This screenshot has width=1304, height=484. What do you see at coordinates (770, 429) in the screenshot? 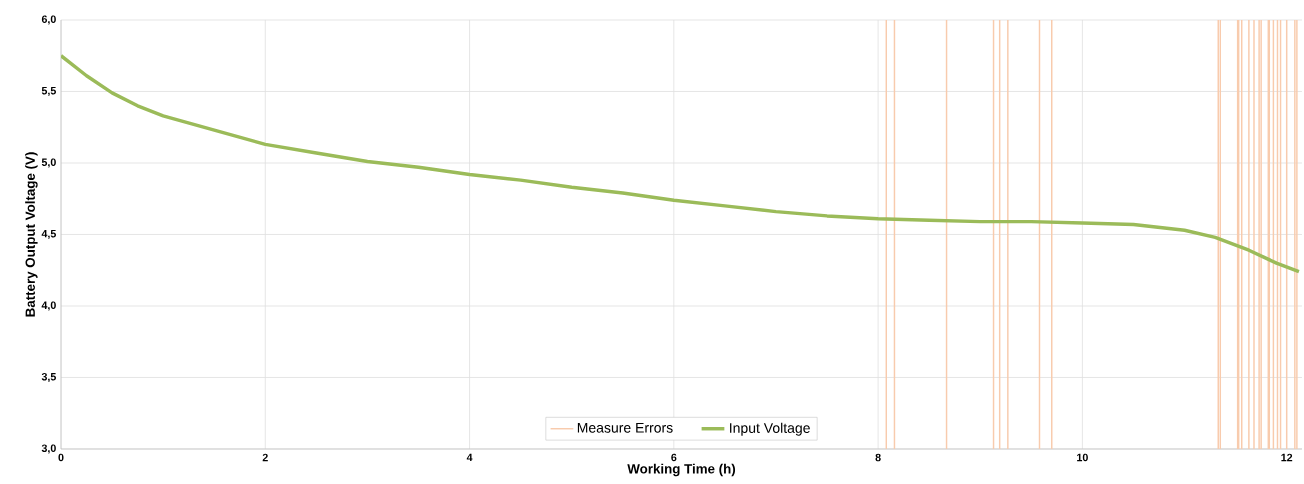
I see `legend-label: Input Voltage` at bounding box center [770, 429].